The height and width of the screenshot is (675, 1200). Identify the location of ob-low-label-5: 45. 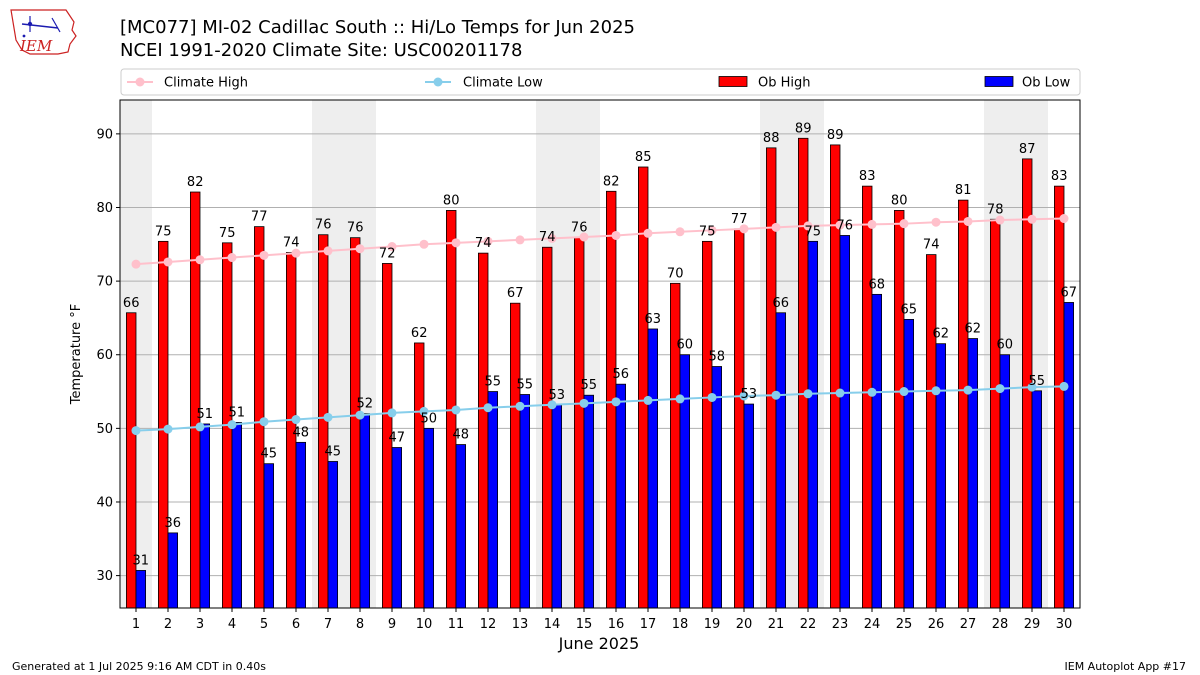
(269, 454).